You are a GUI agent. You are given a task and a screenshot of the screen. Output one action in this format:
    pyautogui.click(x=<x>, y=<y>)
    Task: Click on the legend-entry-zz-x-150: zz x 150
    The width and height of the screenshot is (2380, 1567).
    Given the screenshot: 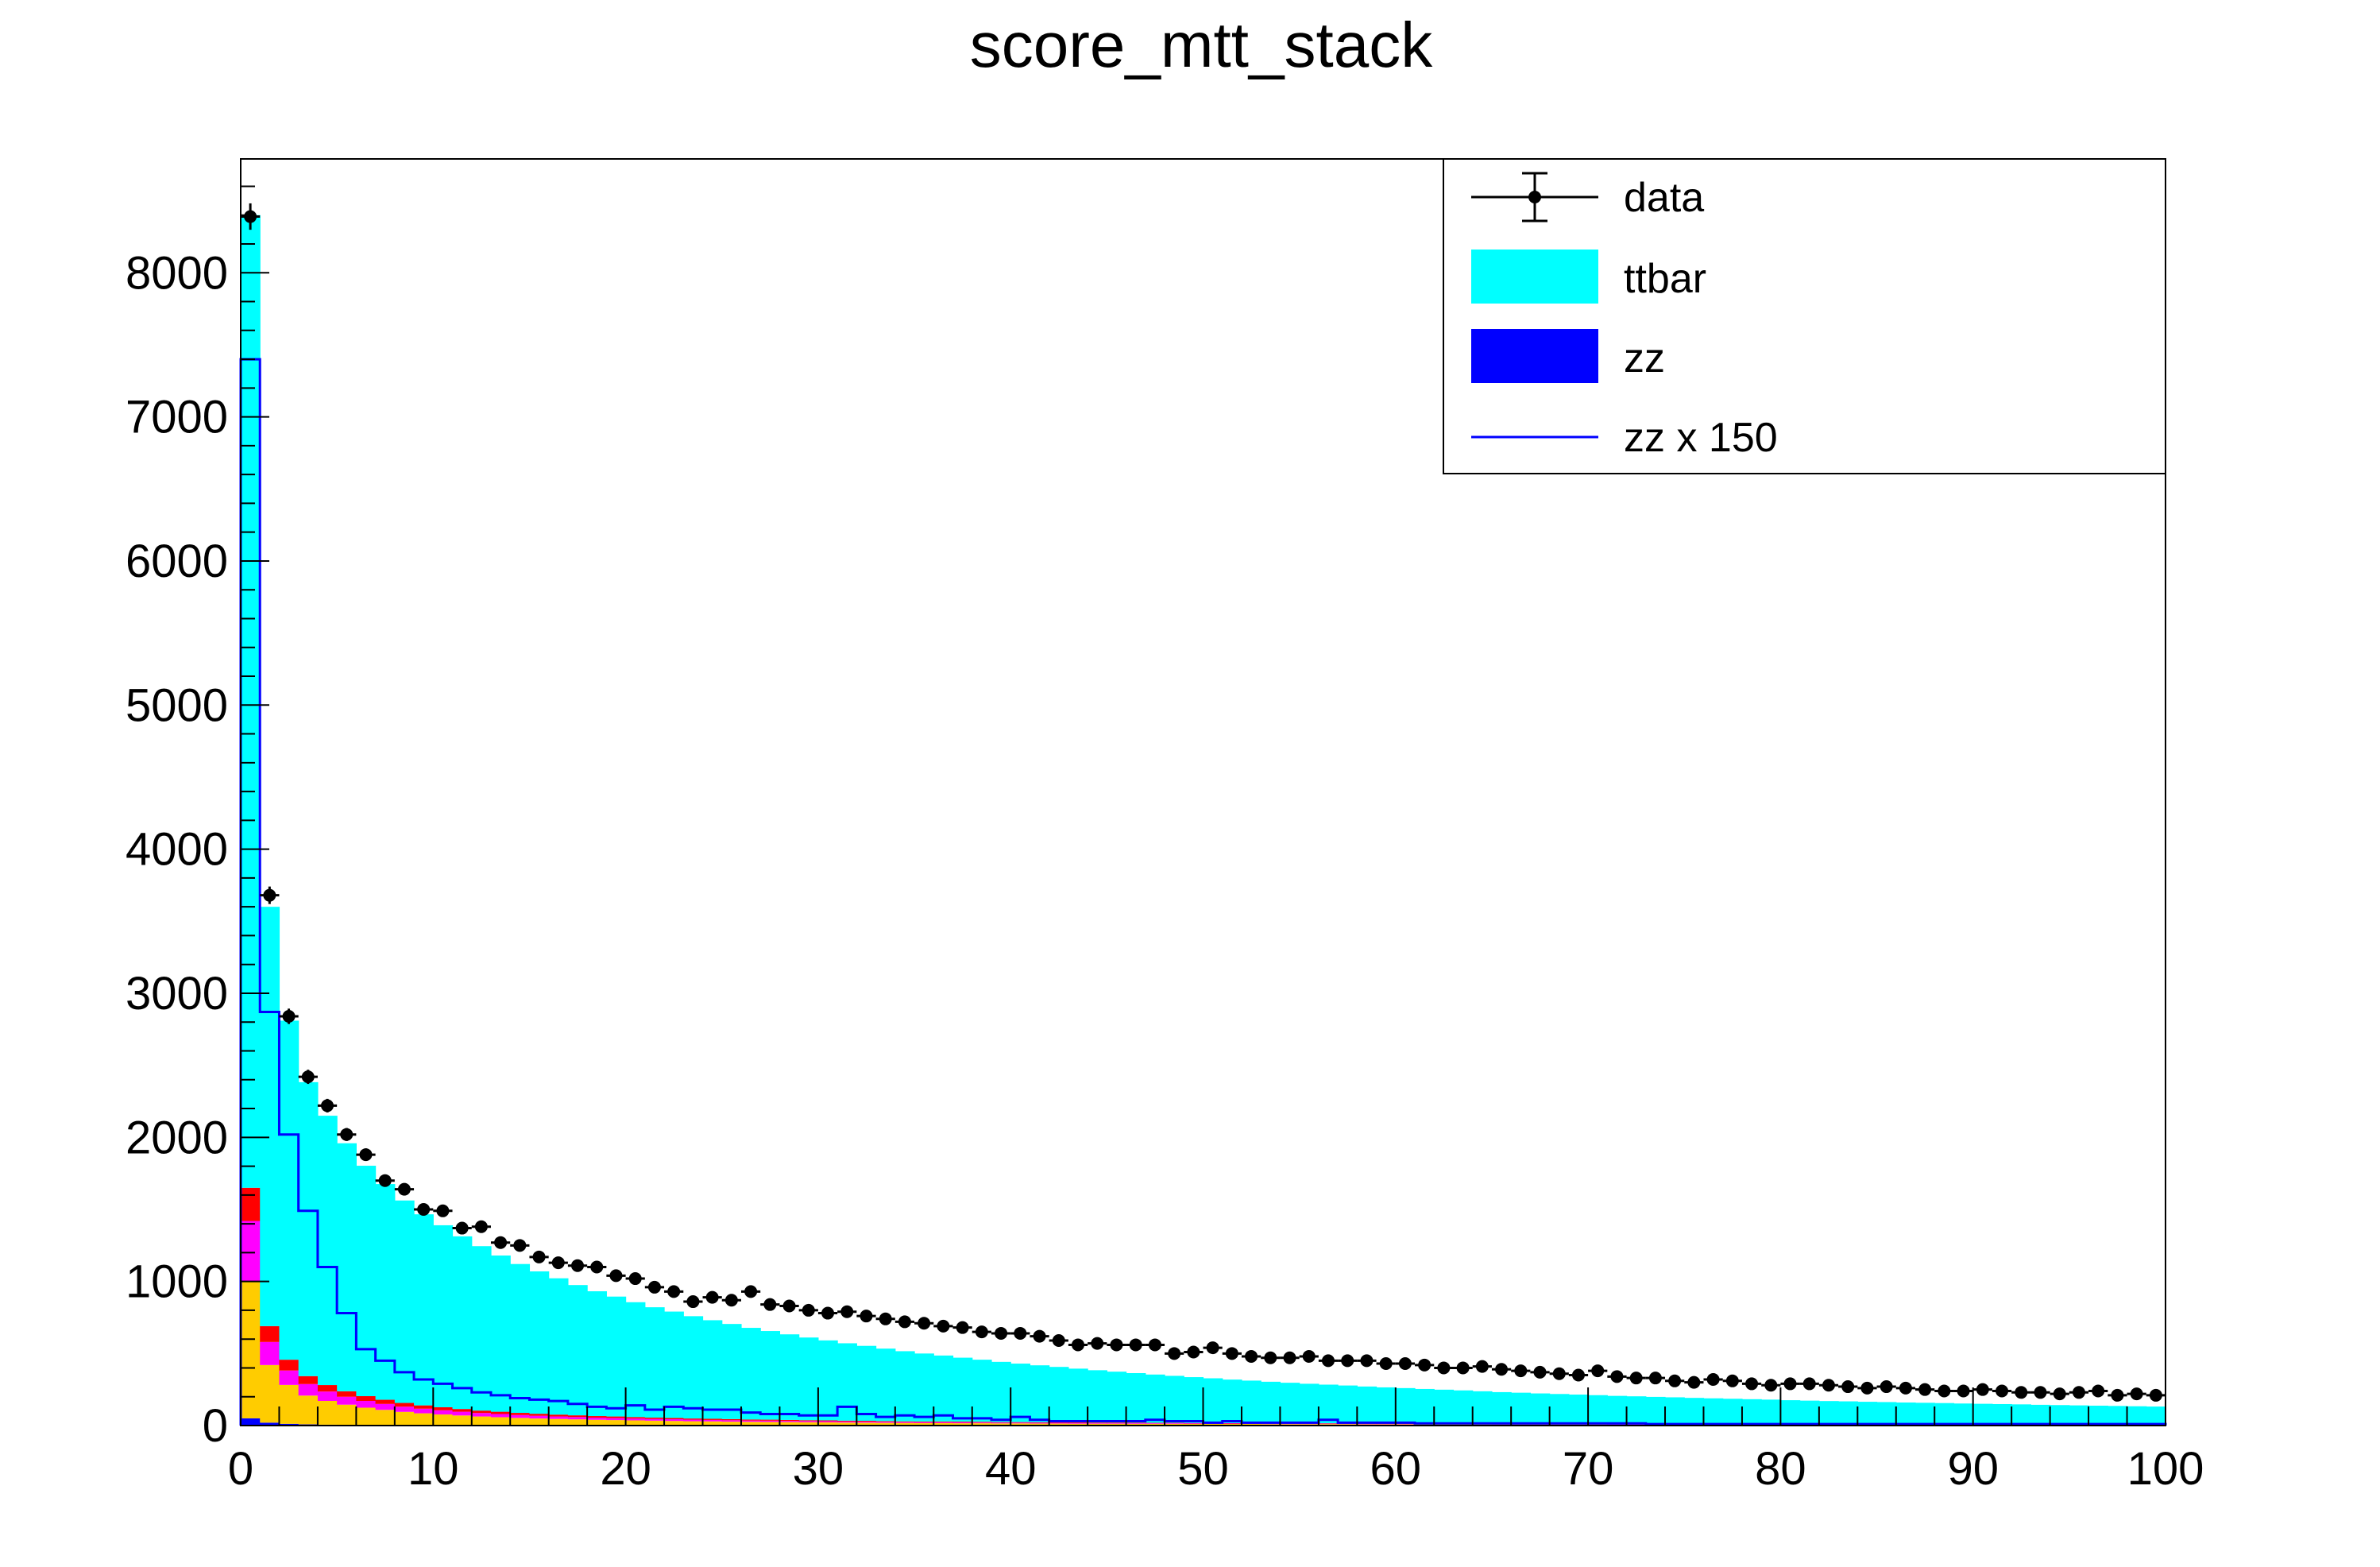 What is the action you would take?
    pyautogui.click(x=1624, y=438)
    